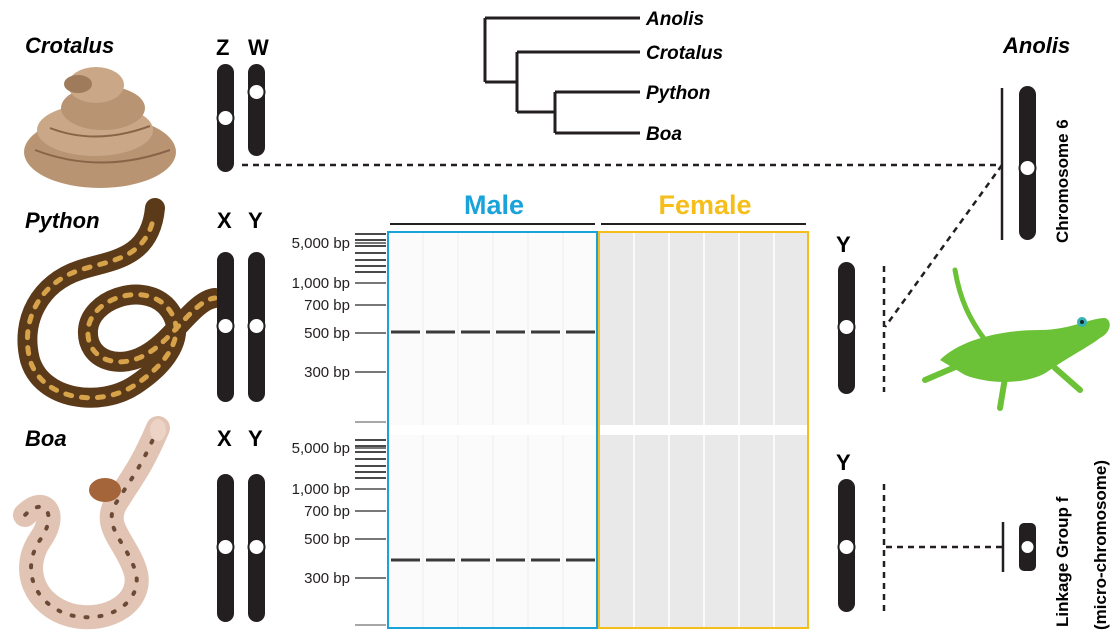 The width and height of the screenshot is (1113, 633). Describe the element at coordinates (561, 75) in the screenshot. I see `phylogenetic-tree` at that location.